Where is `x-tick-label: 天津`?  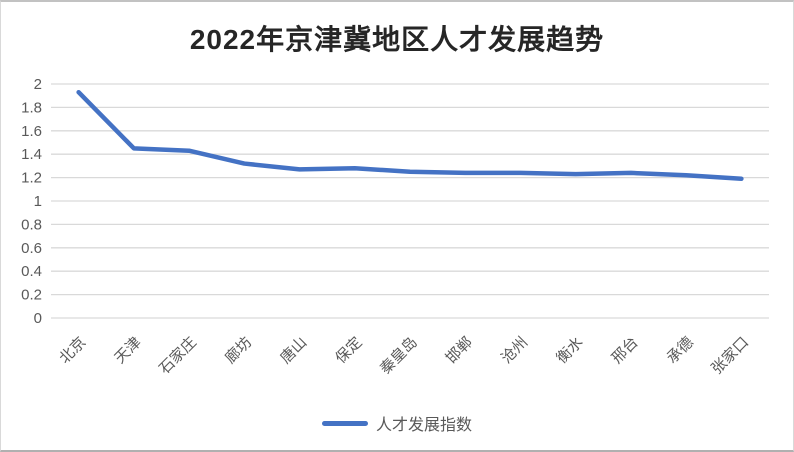
x-tick-label: 天津 is located at coordinates (127, 350).